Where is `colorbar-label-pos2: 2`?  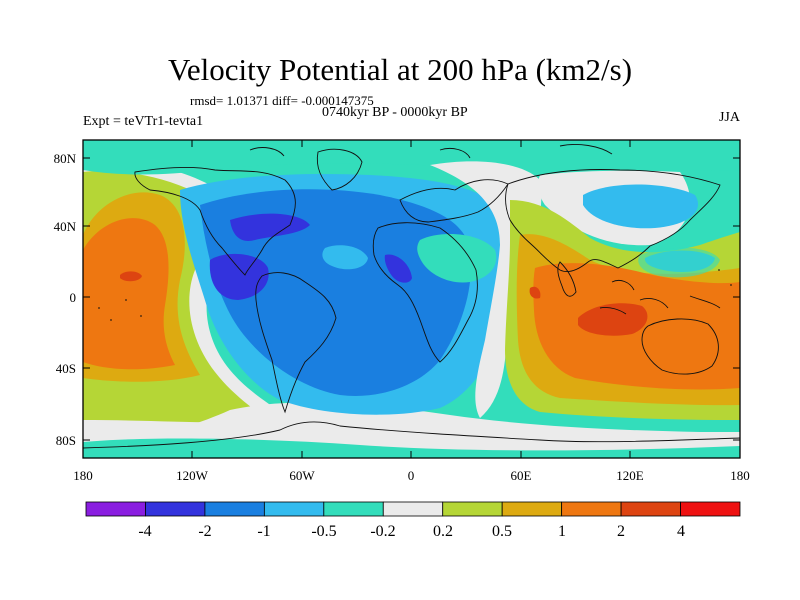 colorbar-label-pos2: 2 is located at coordinates (621, 531).